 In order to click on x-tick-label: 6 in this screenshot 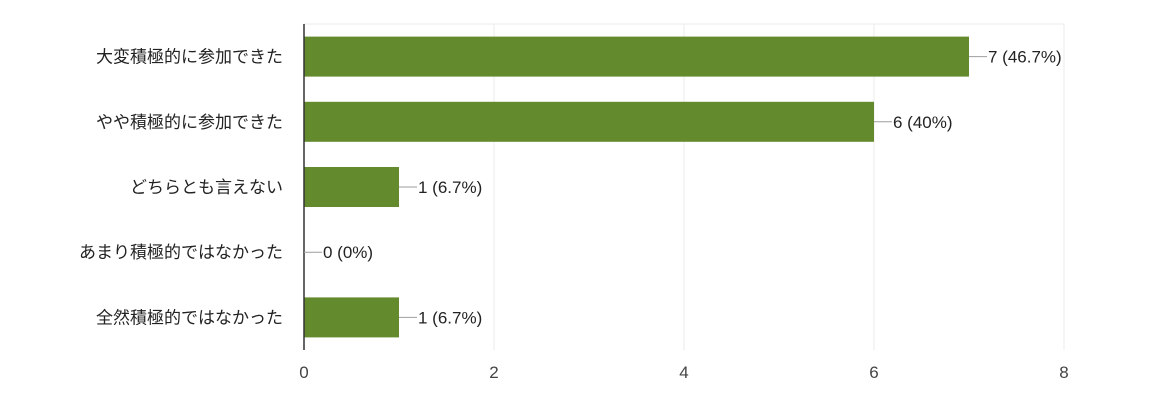, I will do `click(873, 372)`.